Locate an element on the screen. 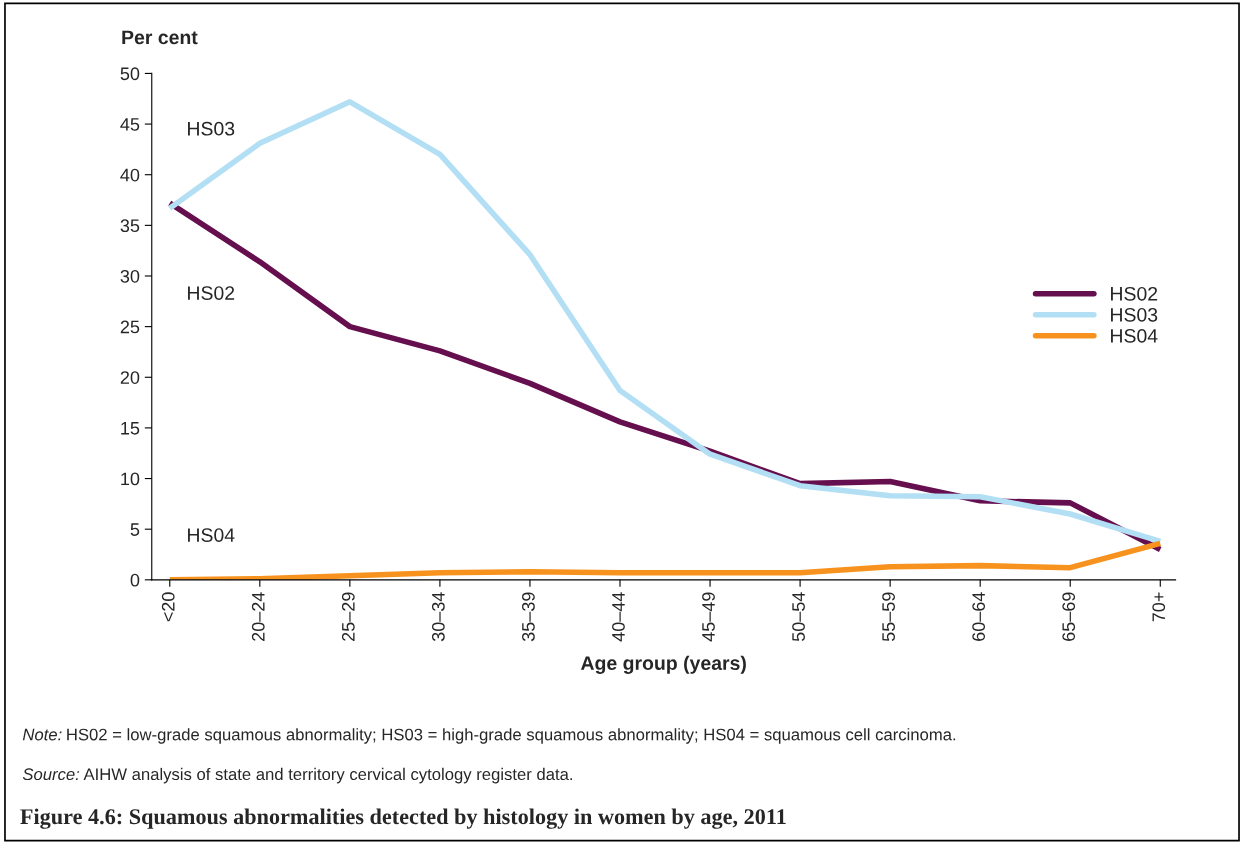 The height and width of the screenshot is (844, 1244). x-tick-label: 50–54 is located at coordinates (798, 617).